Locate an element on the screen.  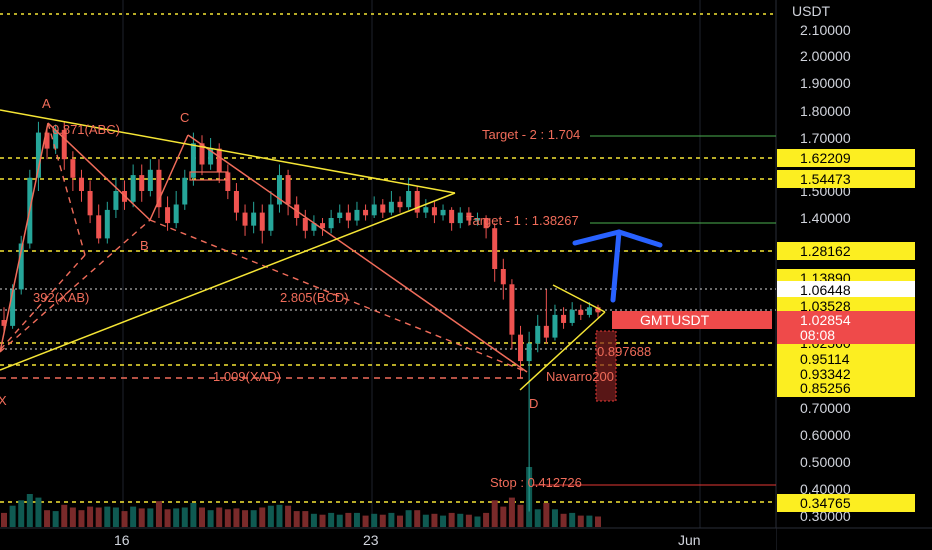
time-axis is located at coordinates (388, 539).